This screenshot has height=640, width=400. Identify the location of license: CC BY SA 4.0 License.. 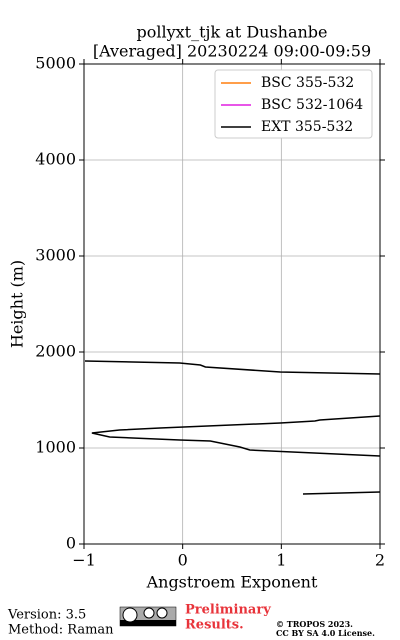
(325, 633).